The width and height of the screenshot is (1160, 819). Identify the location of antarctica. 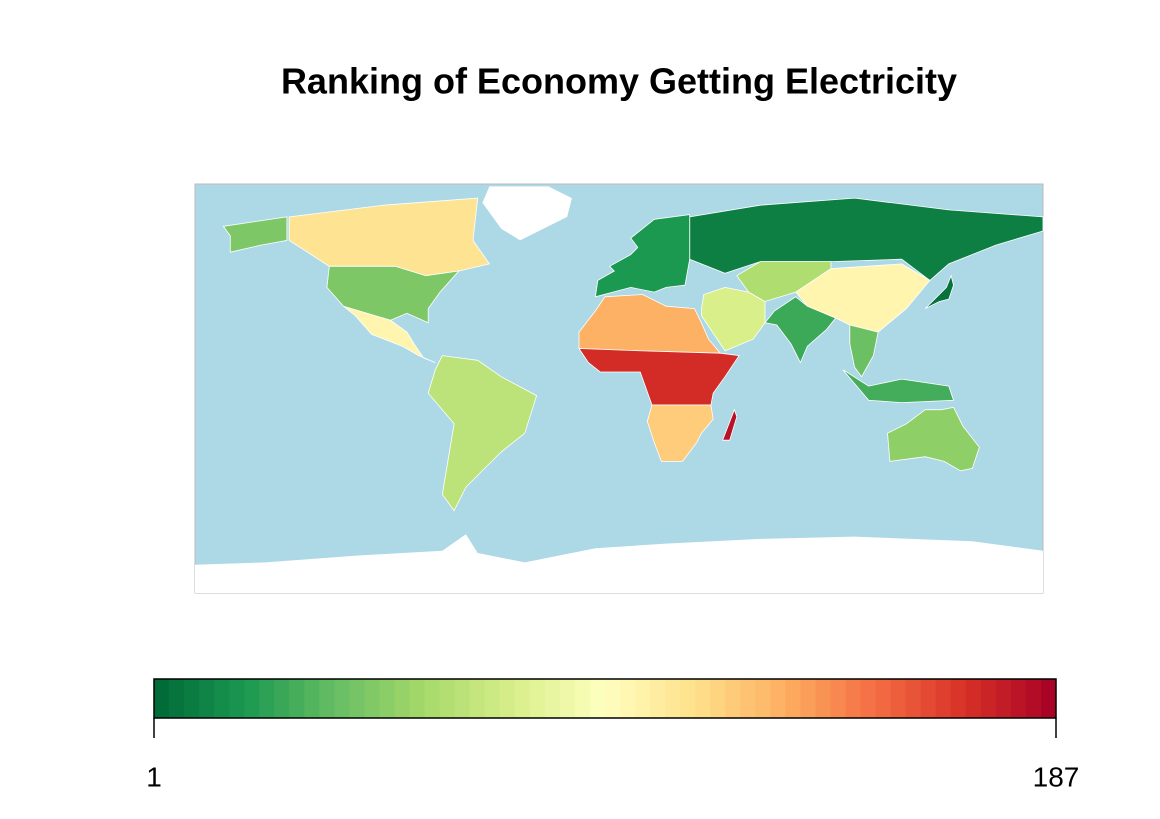
(619, 563).